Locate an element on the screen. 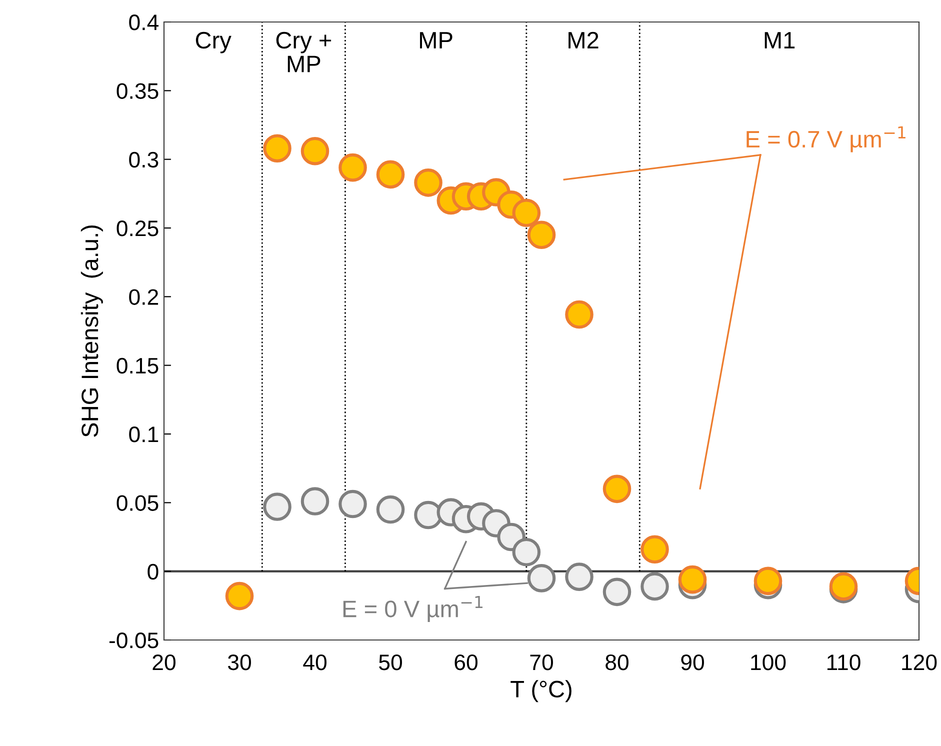  text: E = 0.7 V µm$^{−1}$ is located at coordinates (826, 139).